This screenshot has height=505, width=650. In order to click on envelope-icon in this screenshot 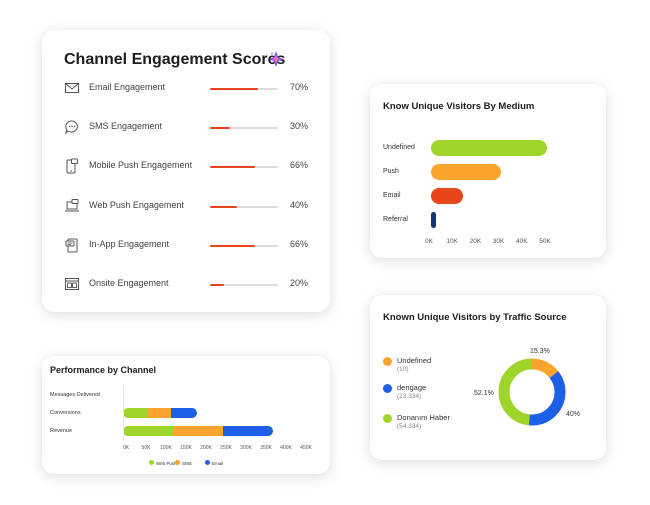, I will do `click(72, 88)`.